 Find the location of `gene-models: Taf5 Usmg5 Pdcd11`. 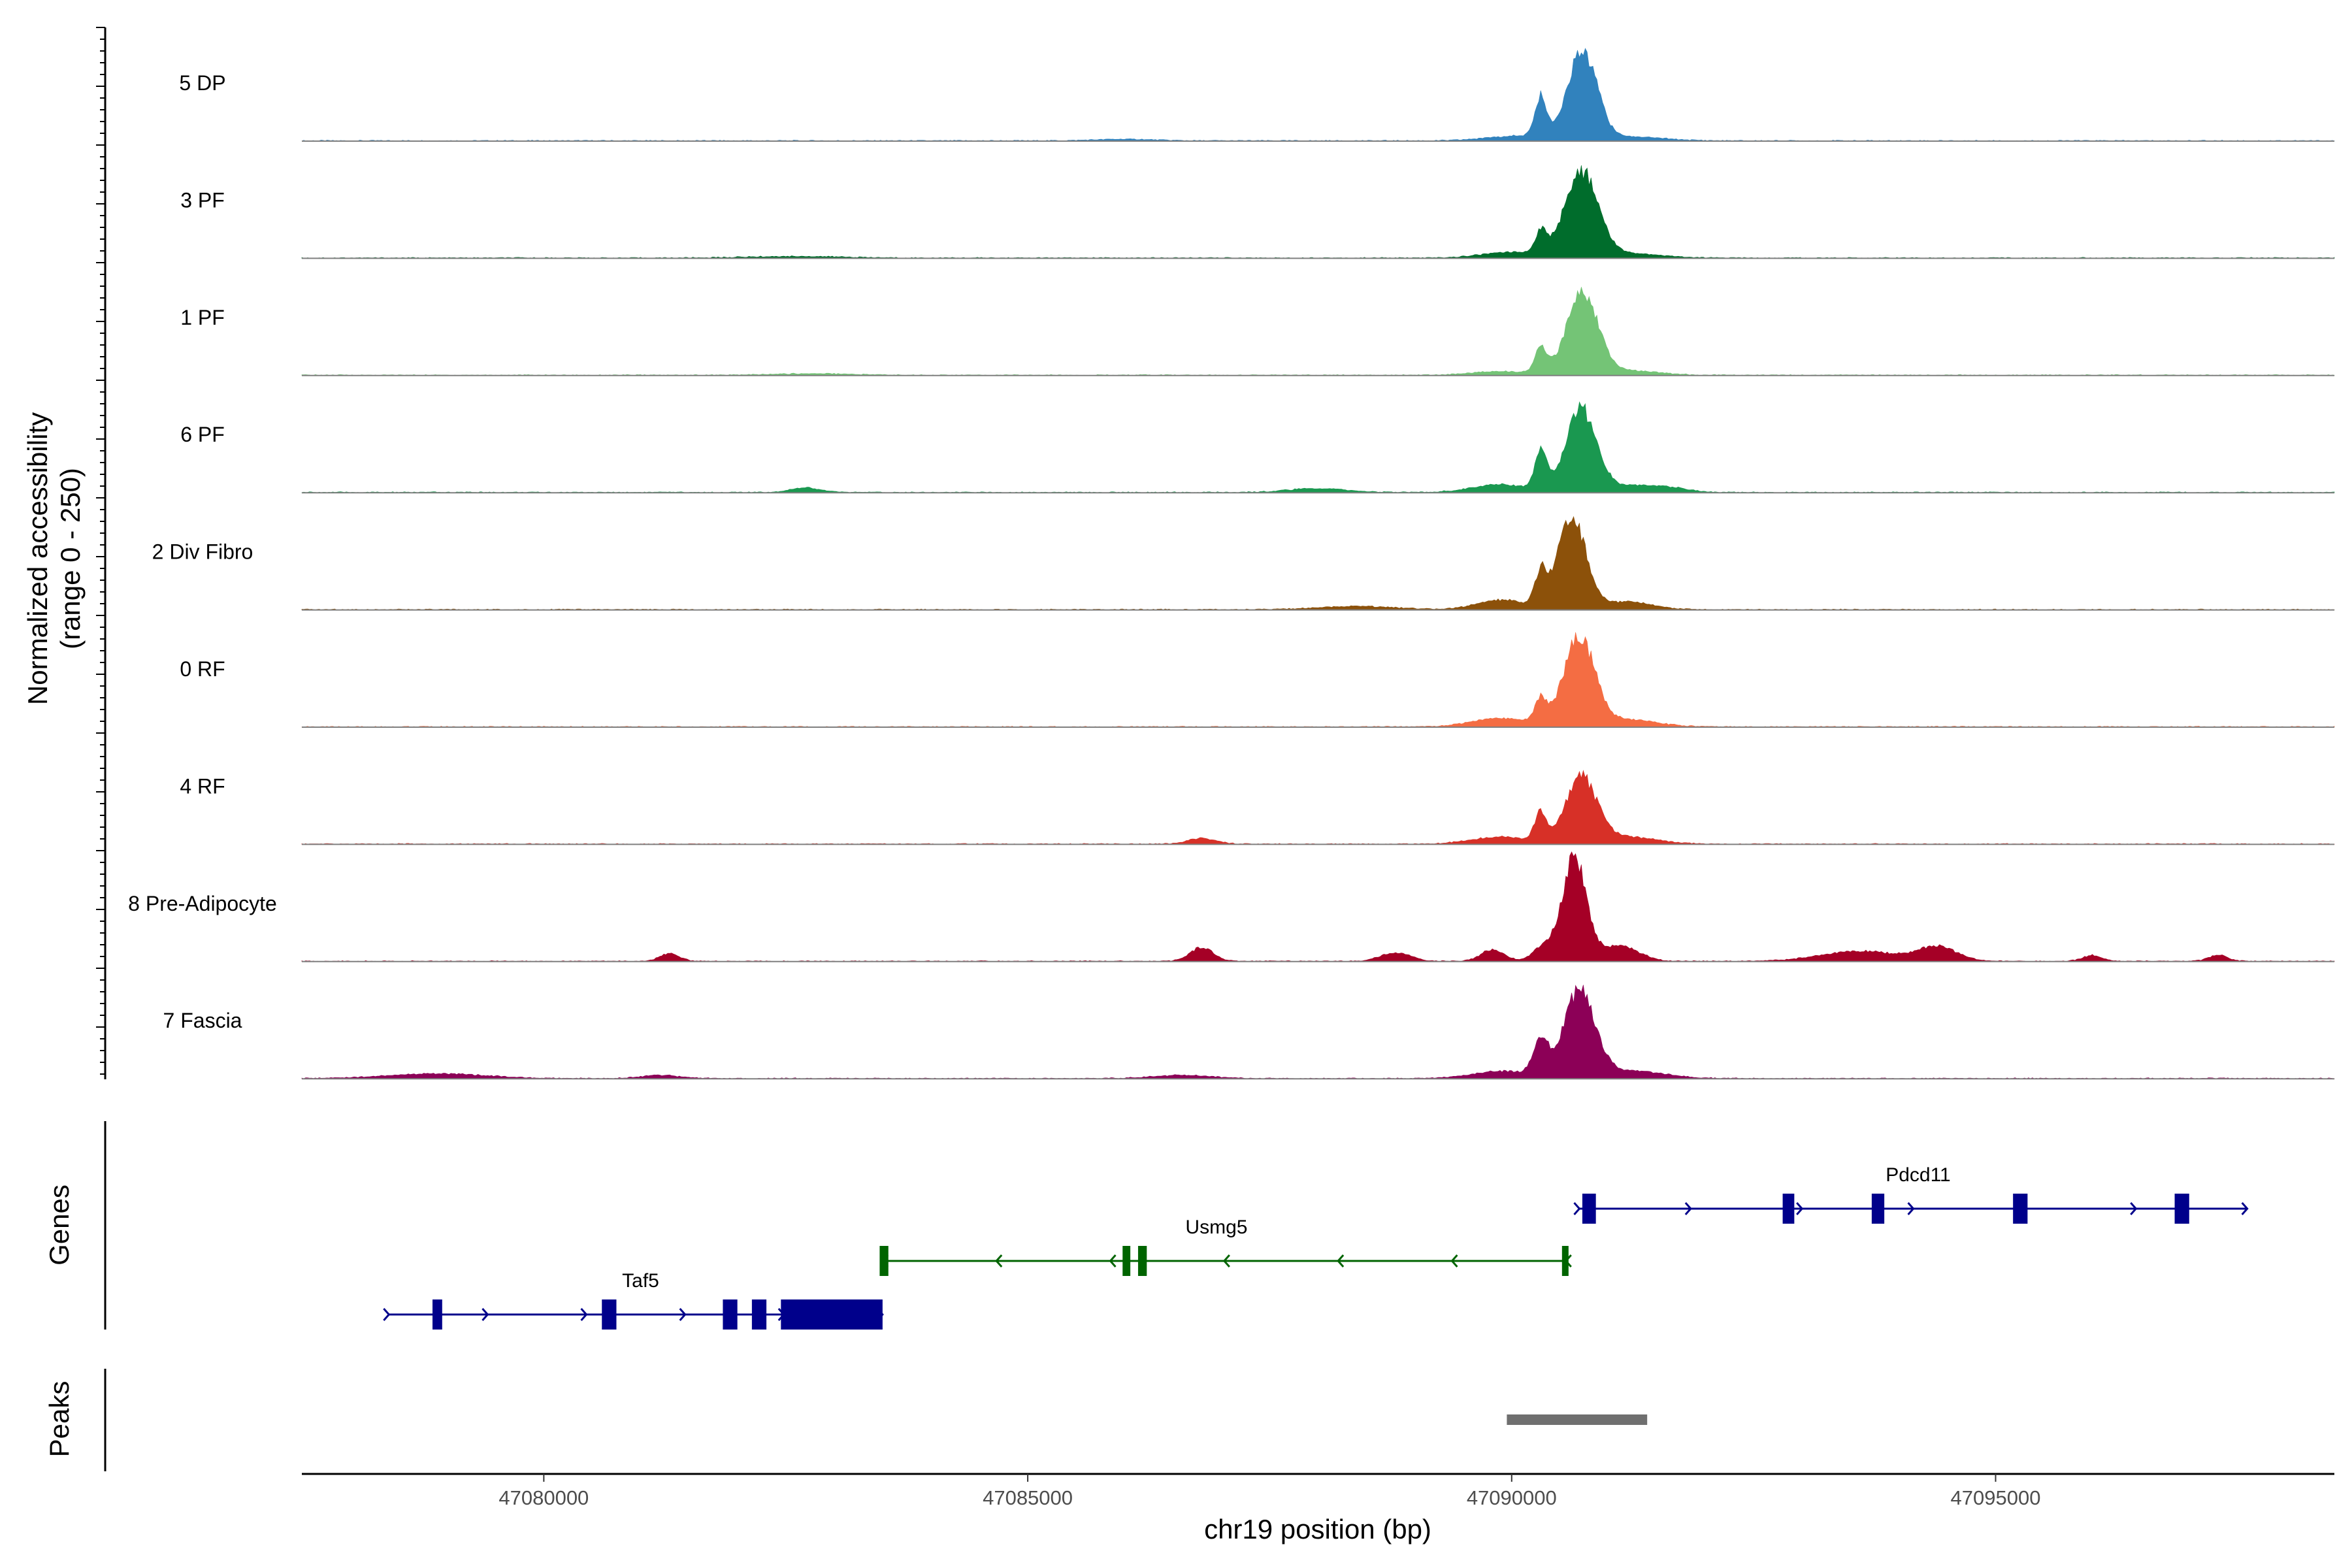

gene-models: Taf5 Usmg5 Pdcd11 is located at coordinates (1316, 1247).